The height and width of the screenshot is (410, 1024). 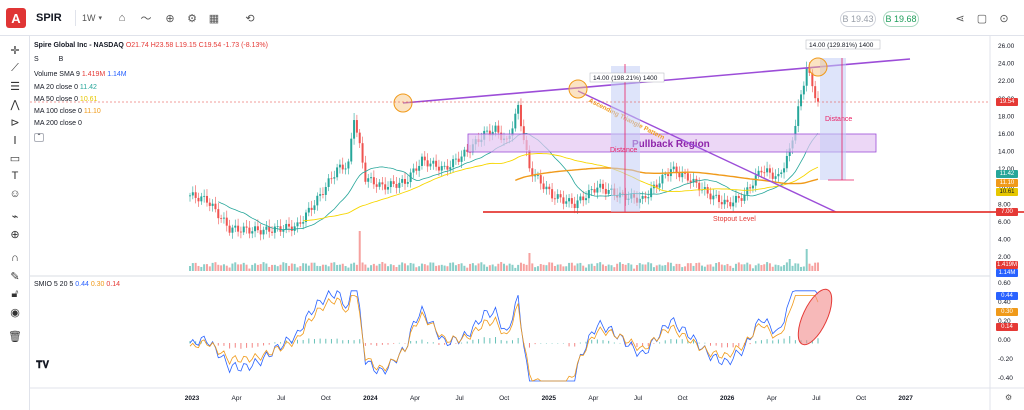 What do you see at coordinates (77, 284) in the screenshot?
I see `smio-legend: SMIO 5 20 5 0.44 0.30 0.14` at bounding box center [77, 284].